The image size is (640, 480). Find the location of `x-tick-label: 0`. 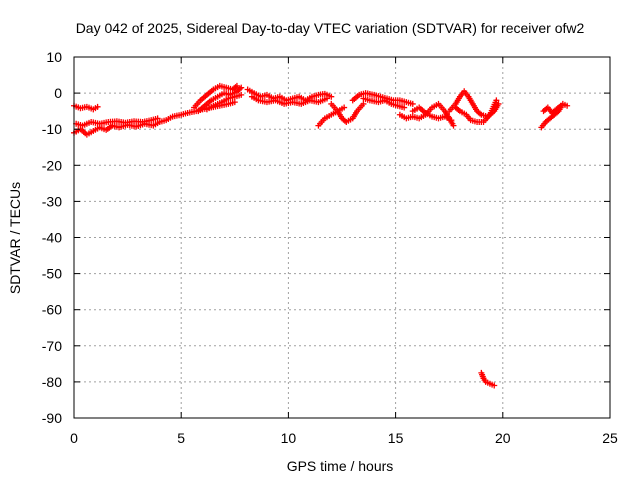

x-tick-label: 0 is located at coordinates (74, 438).